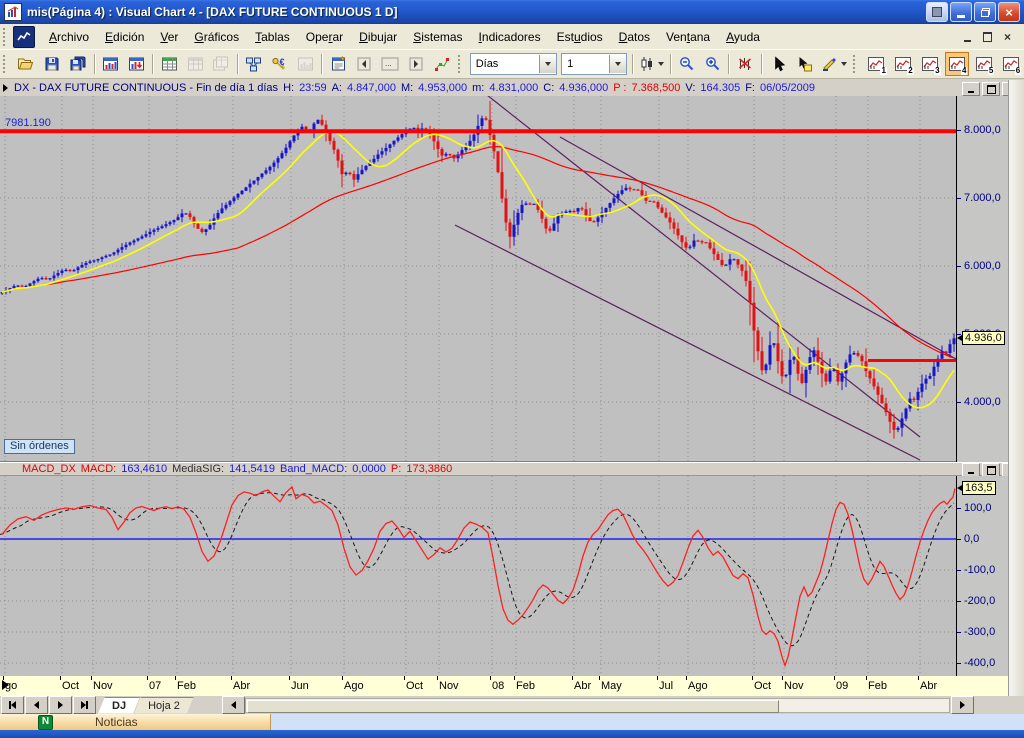 Image resolution: width=1024 pixels, height=738 pixels. I want to click on menu-ayuda: Ayuda, so click(743, 36).